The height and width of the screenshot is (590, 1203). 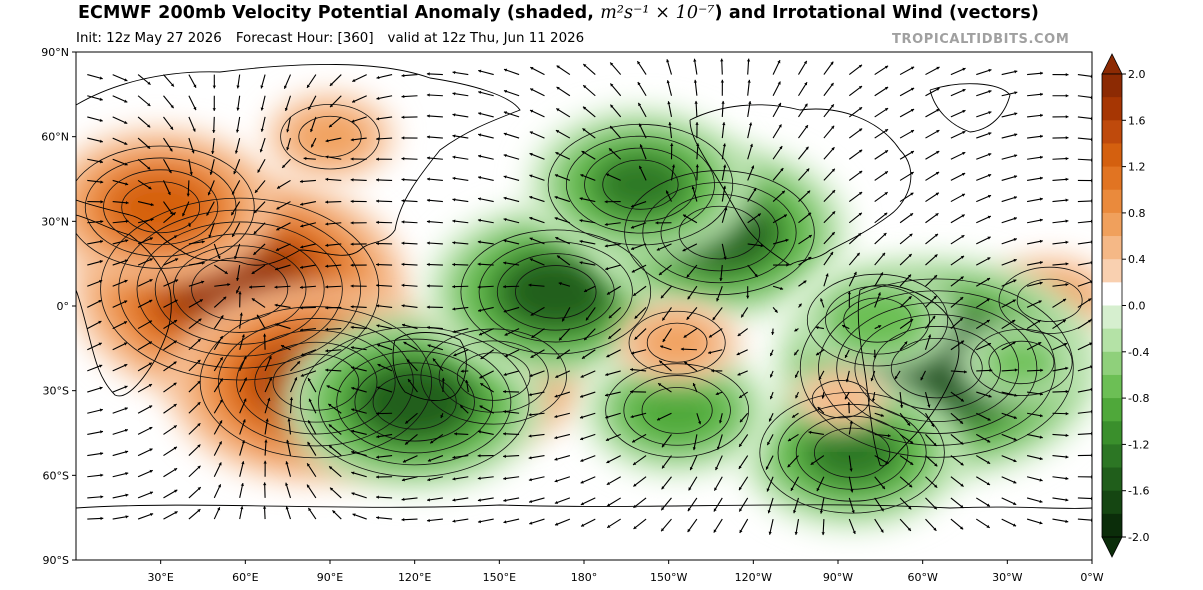 I want to click on coast-greenland, so click(x=970, y=108).